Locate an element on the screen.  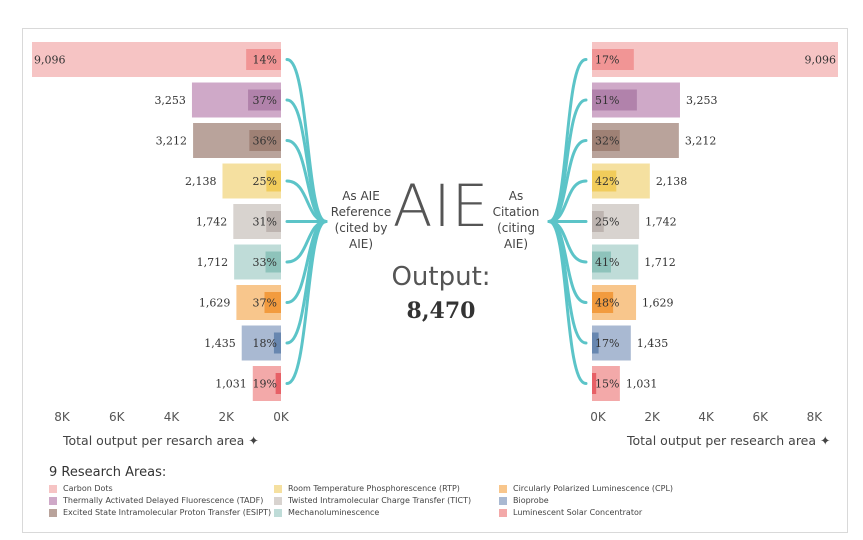
legend-item: Circularly Polarized Luminescence (CPL) is located at coordinates (629, 488).